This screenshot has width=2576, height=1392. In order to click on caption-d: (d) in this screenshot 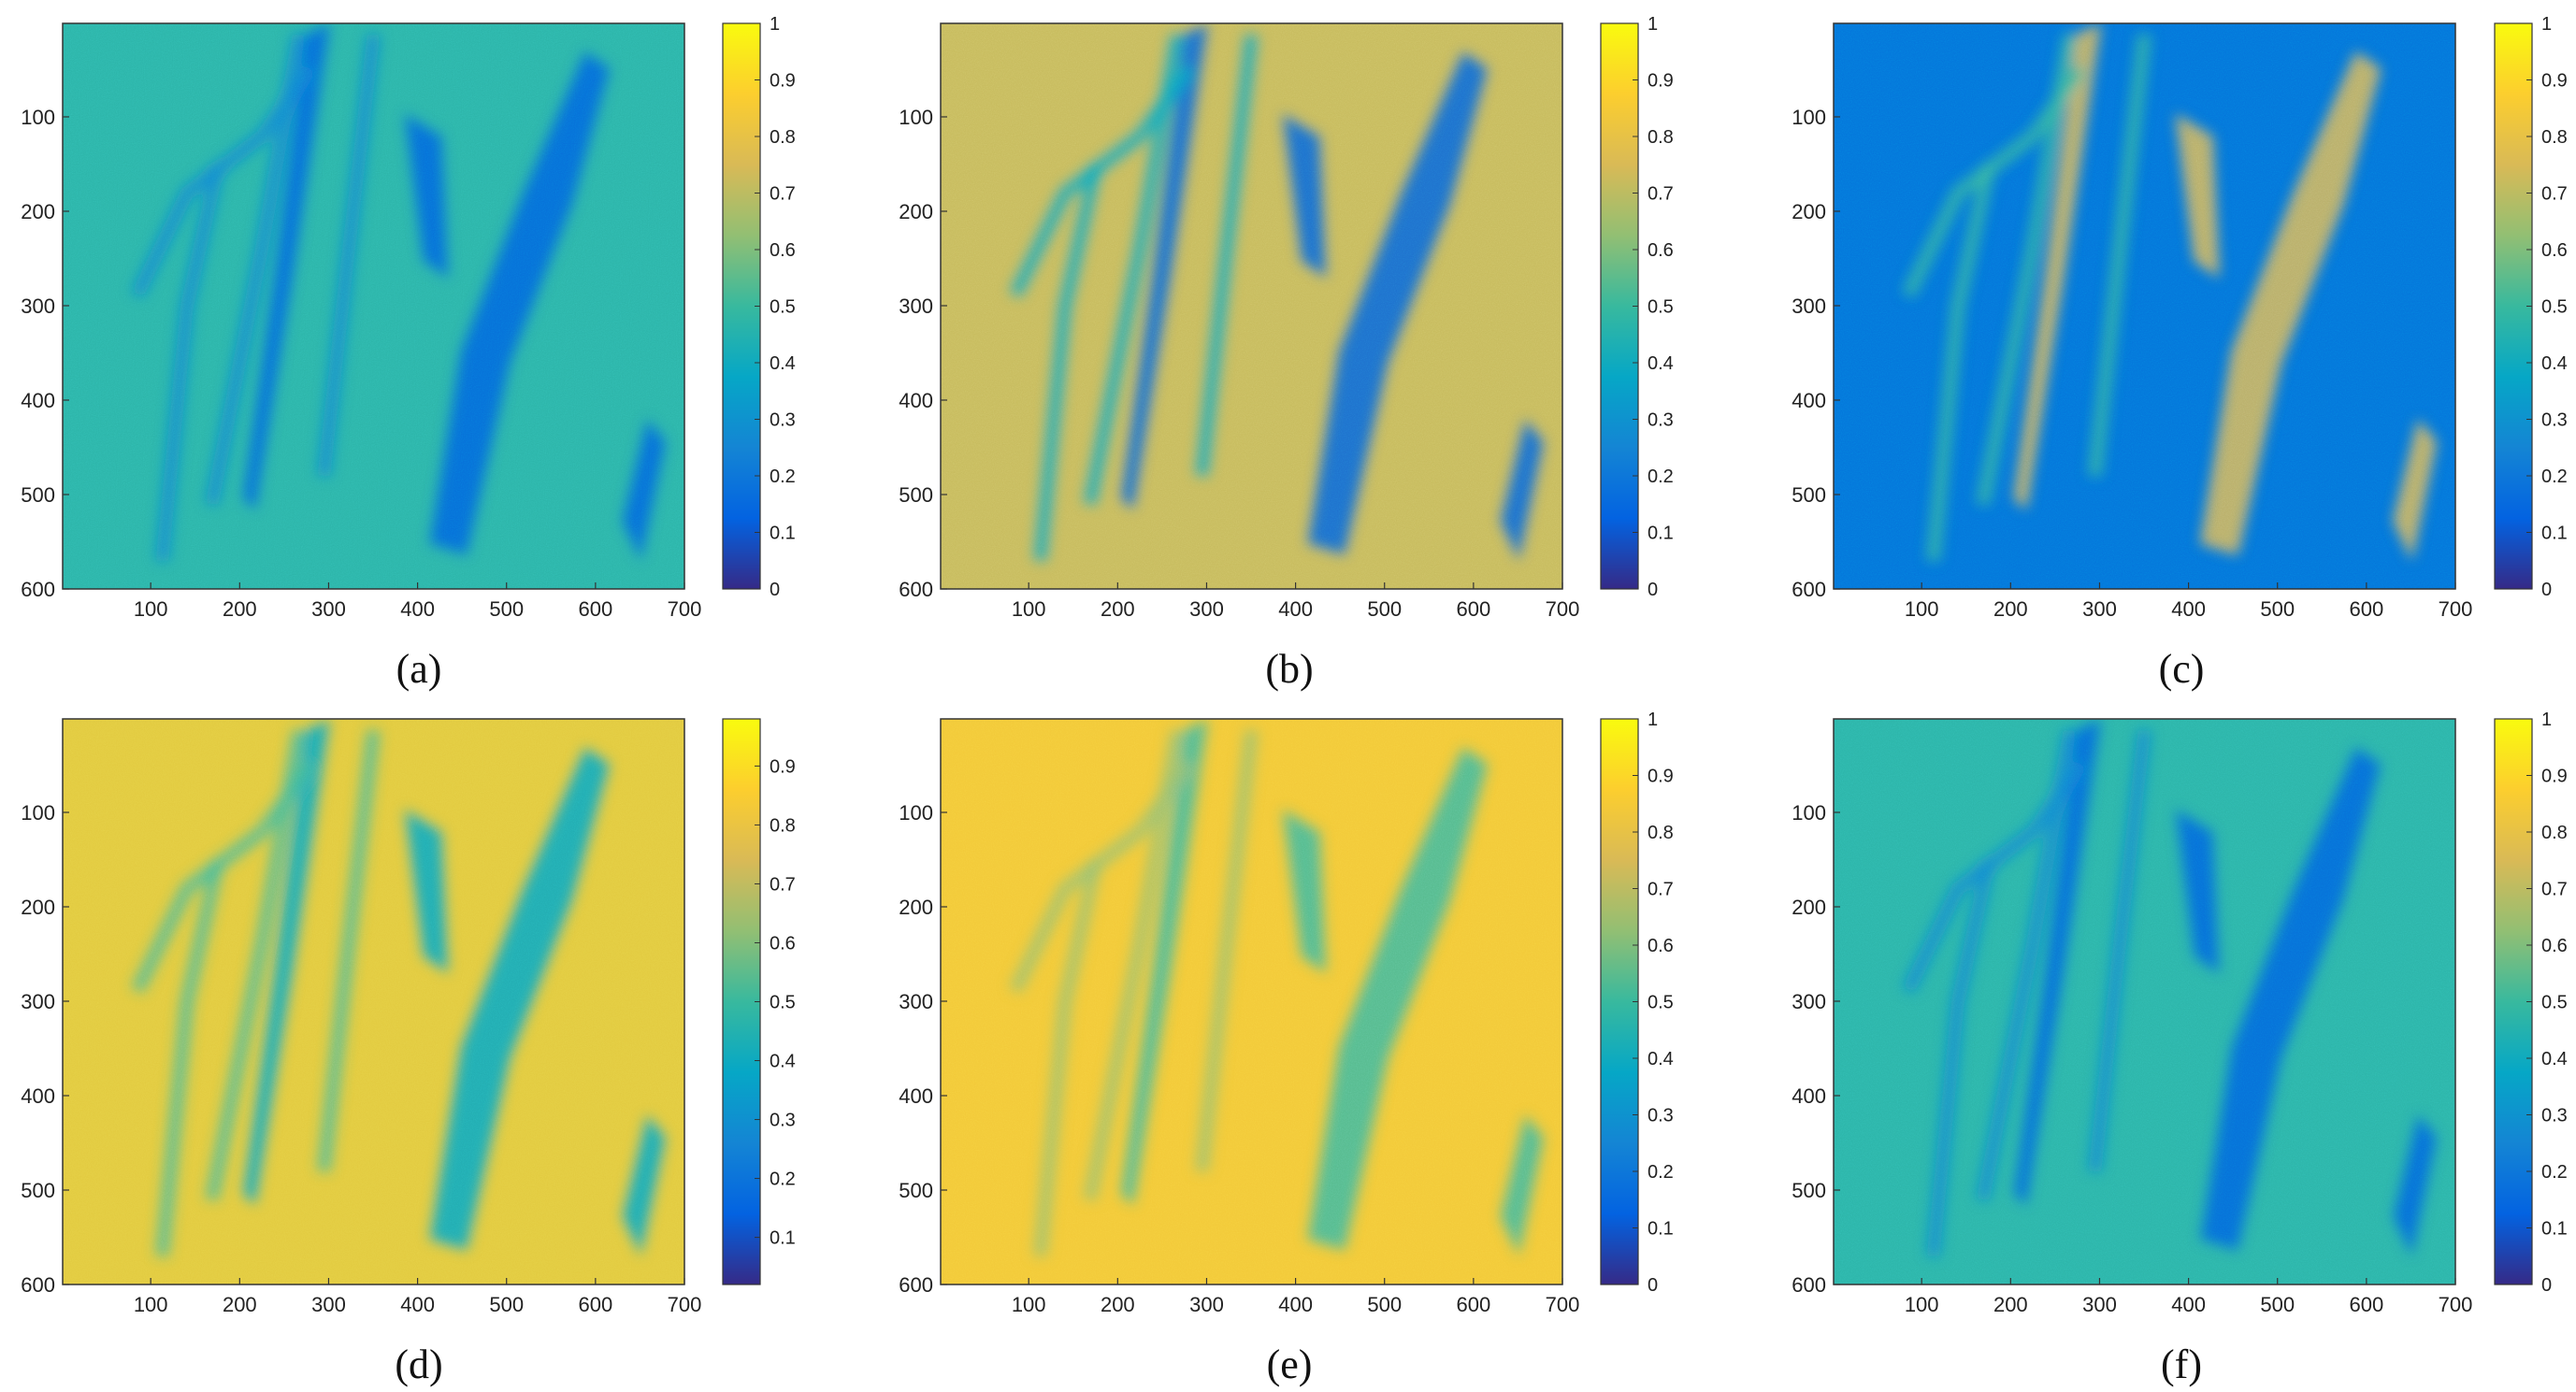, I will do `click(419, 1364)`.